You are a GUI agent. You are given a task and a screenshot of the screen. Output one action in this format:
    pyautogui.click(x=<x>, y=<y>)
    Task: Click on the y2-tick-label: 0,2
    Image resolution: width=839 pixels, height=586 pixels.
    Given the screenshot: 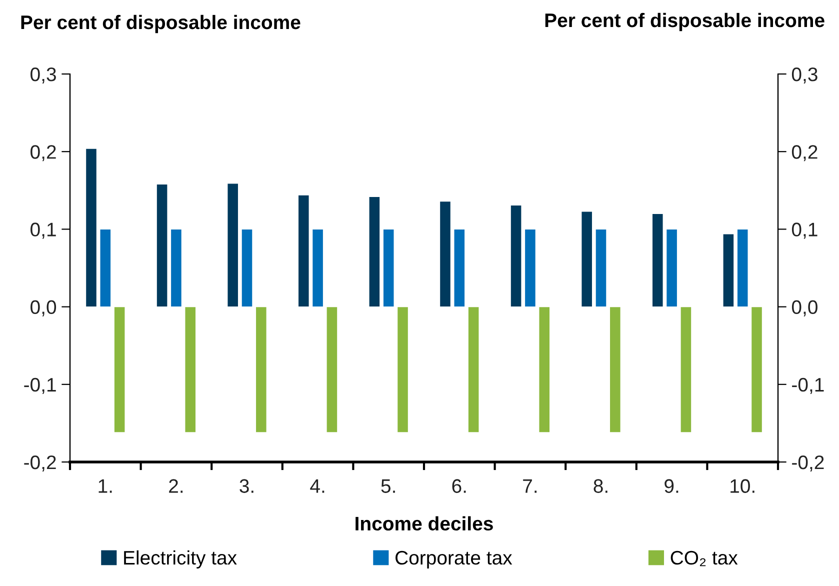 What is the action you would take?
    pyautogui.click(x=805, y=153)
    